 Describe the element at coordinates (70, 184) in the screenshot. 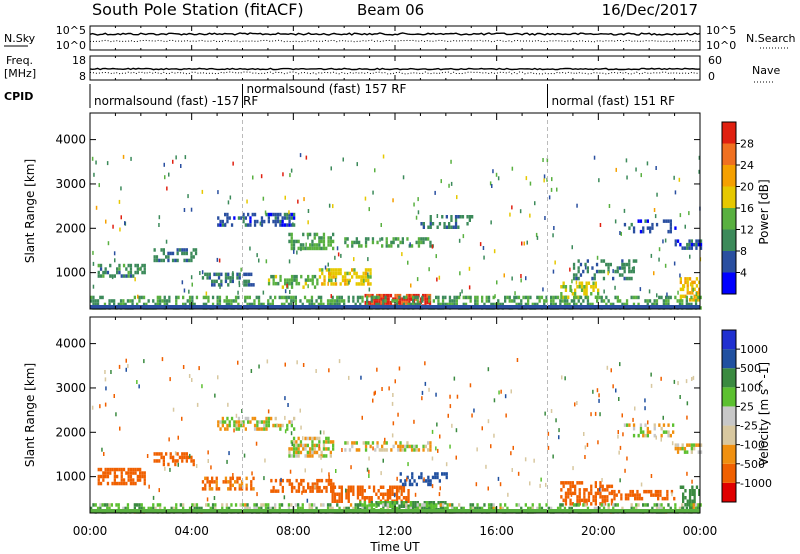

I see `y-tick-label: 3000` at that location.